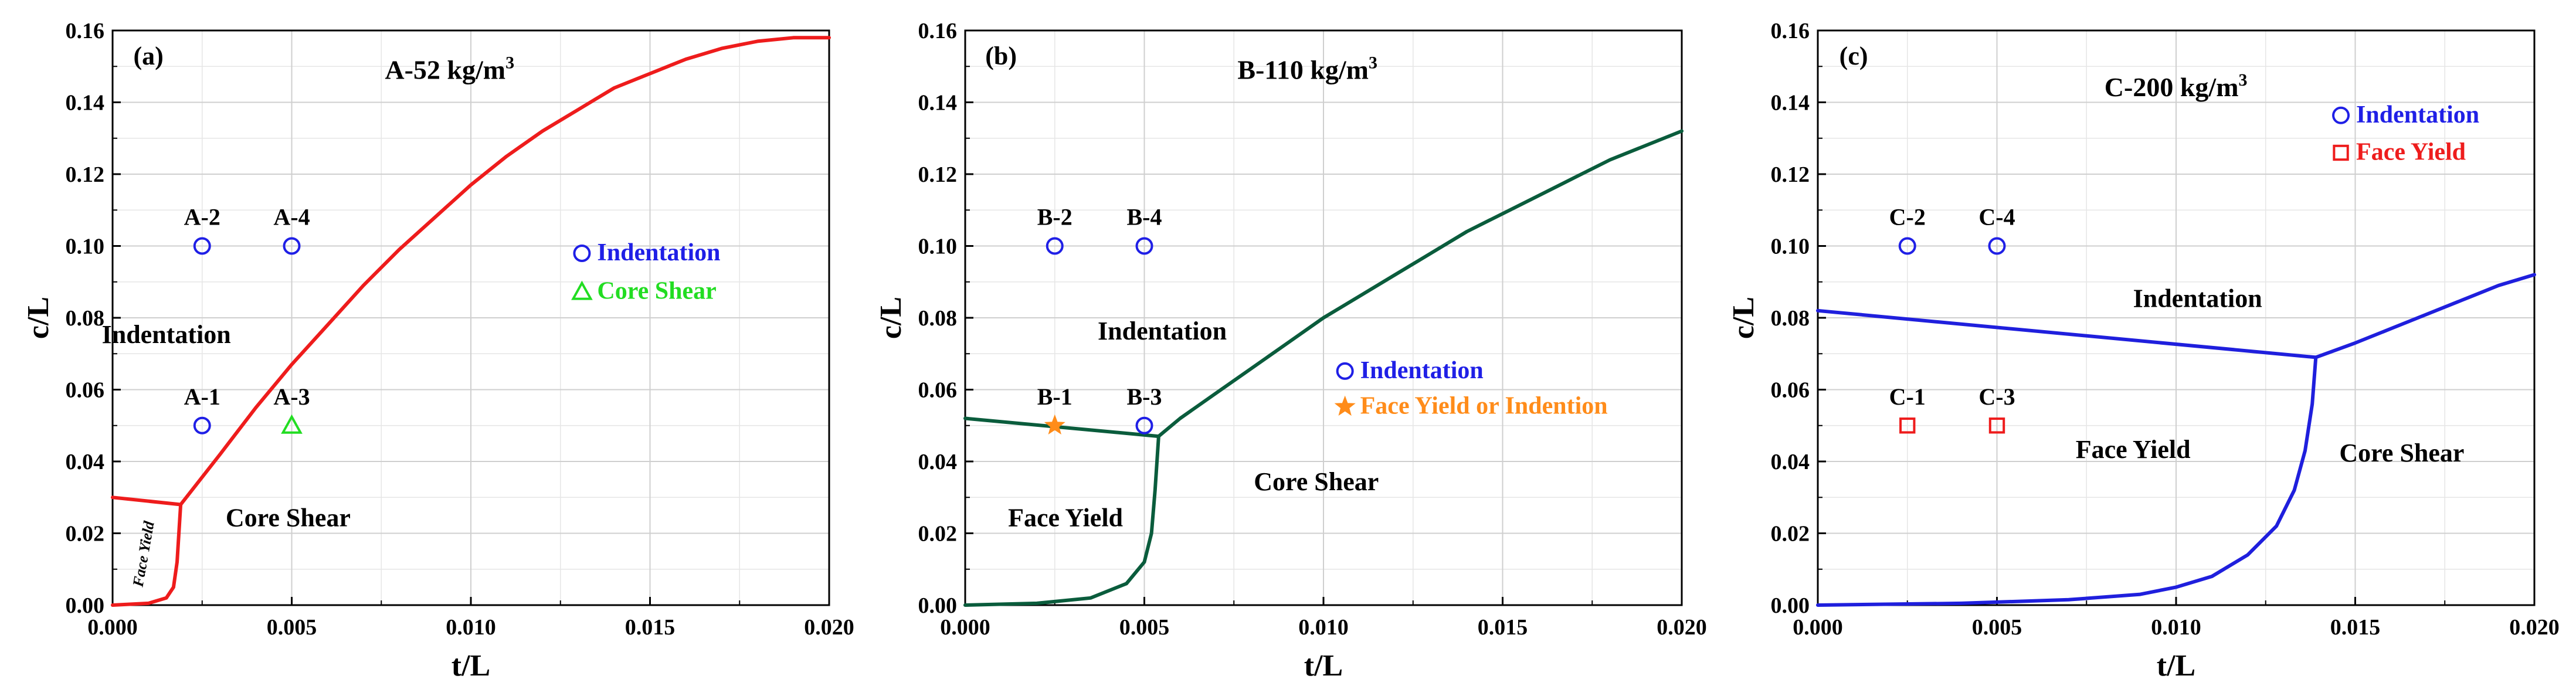 Image resolution: width=2576 pixels, height=696 pixels. What do you see at coordinates (1853, 56) in the screenshot?
I see `panel-label: (c)` at bounding box center [1853, 56].